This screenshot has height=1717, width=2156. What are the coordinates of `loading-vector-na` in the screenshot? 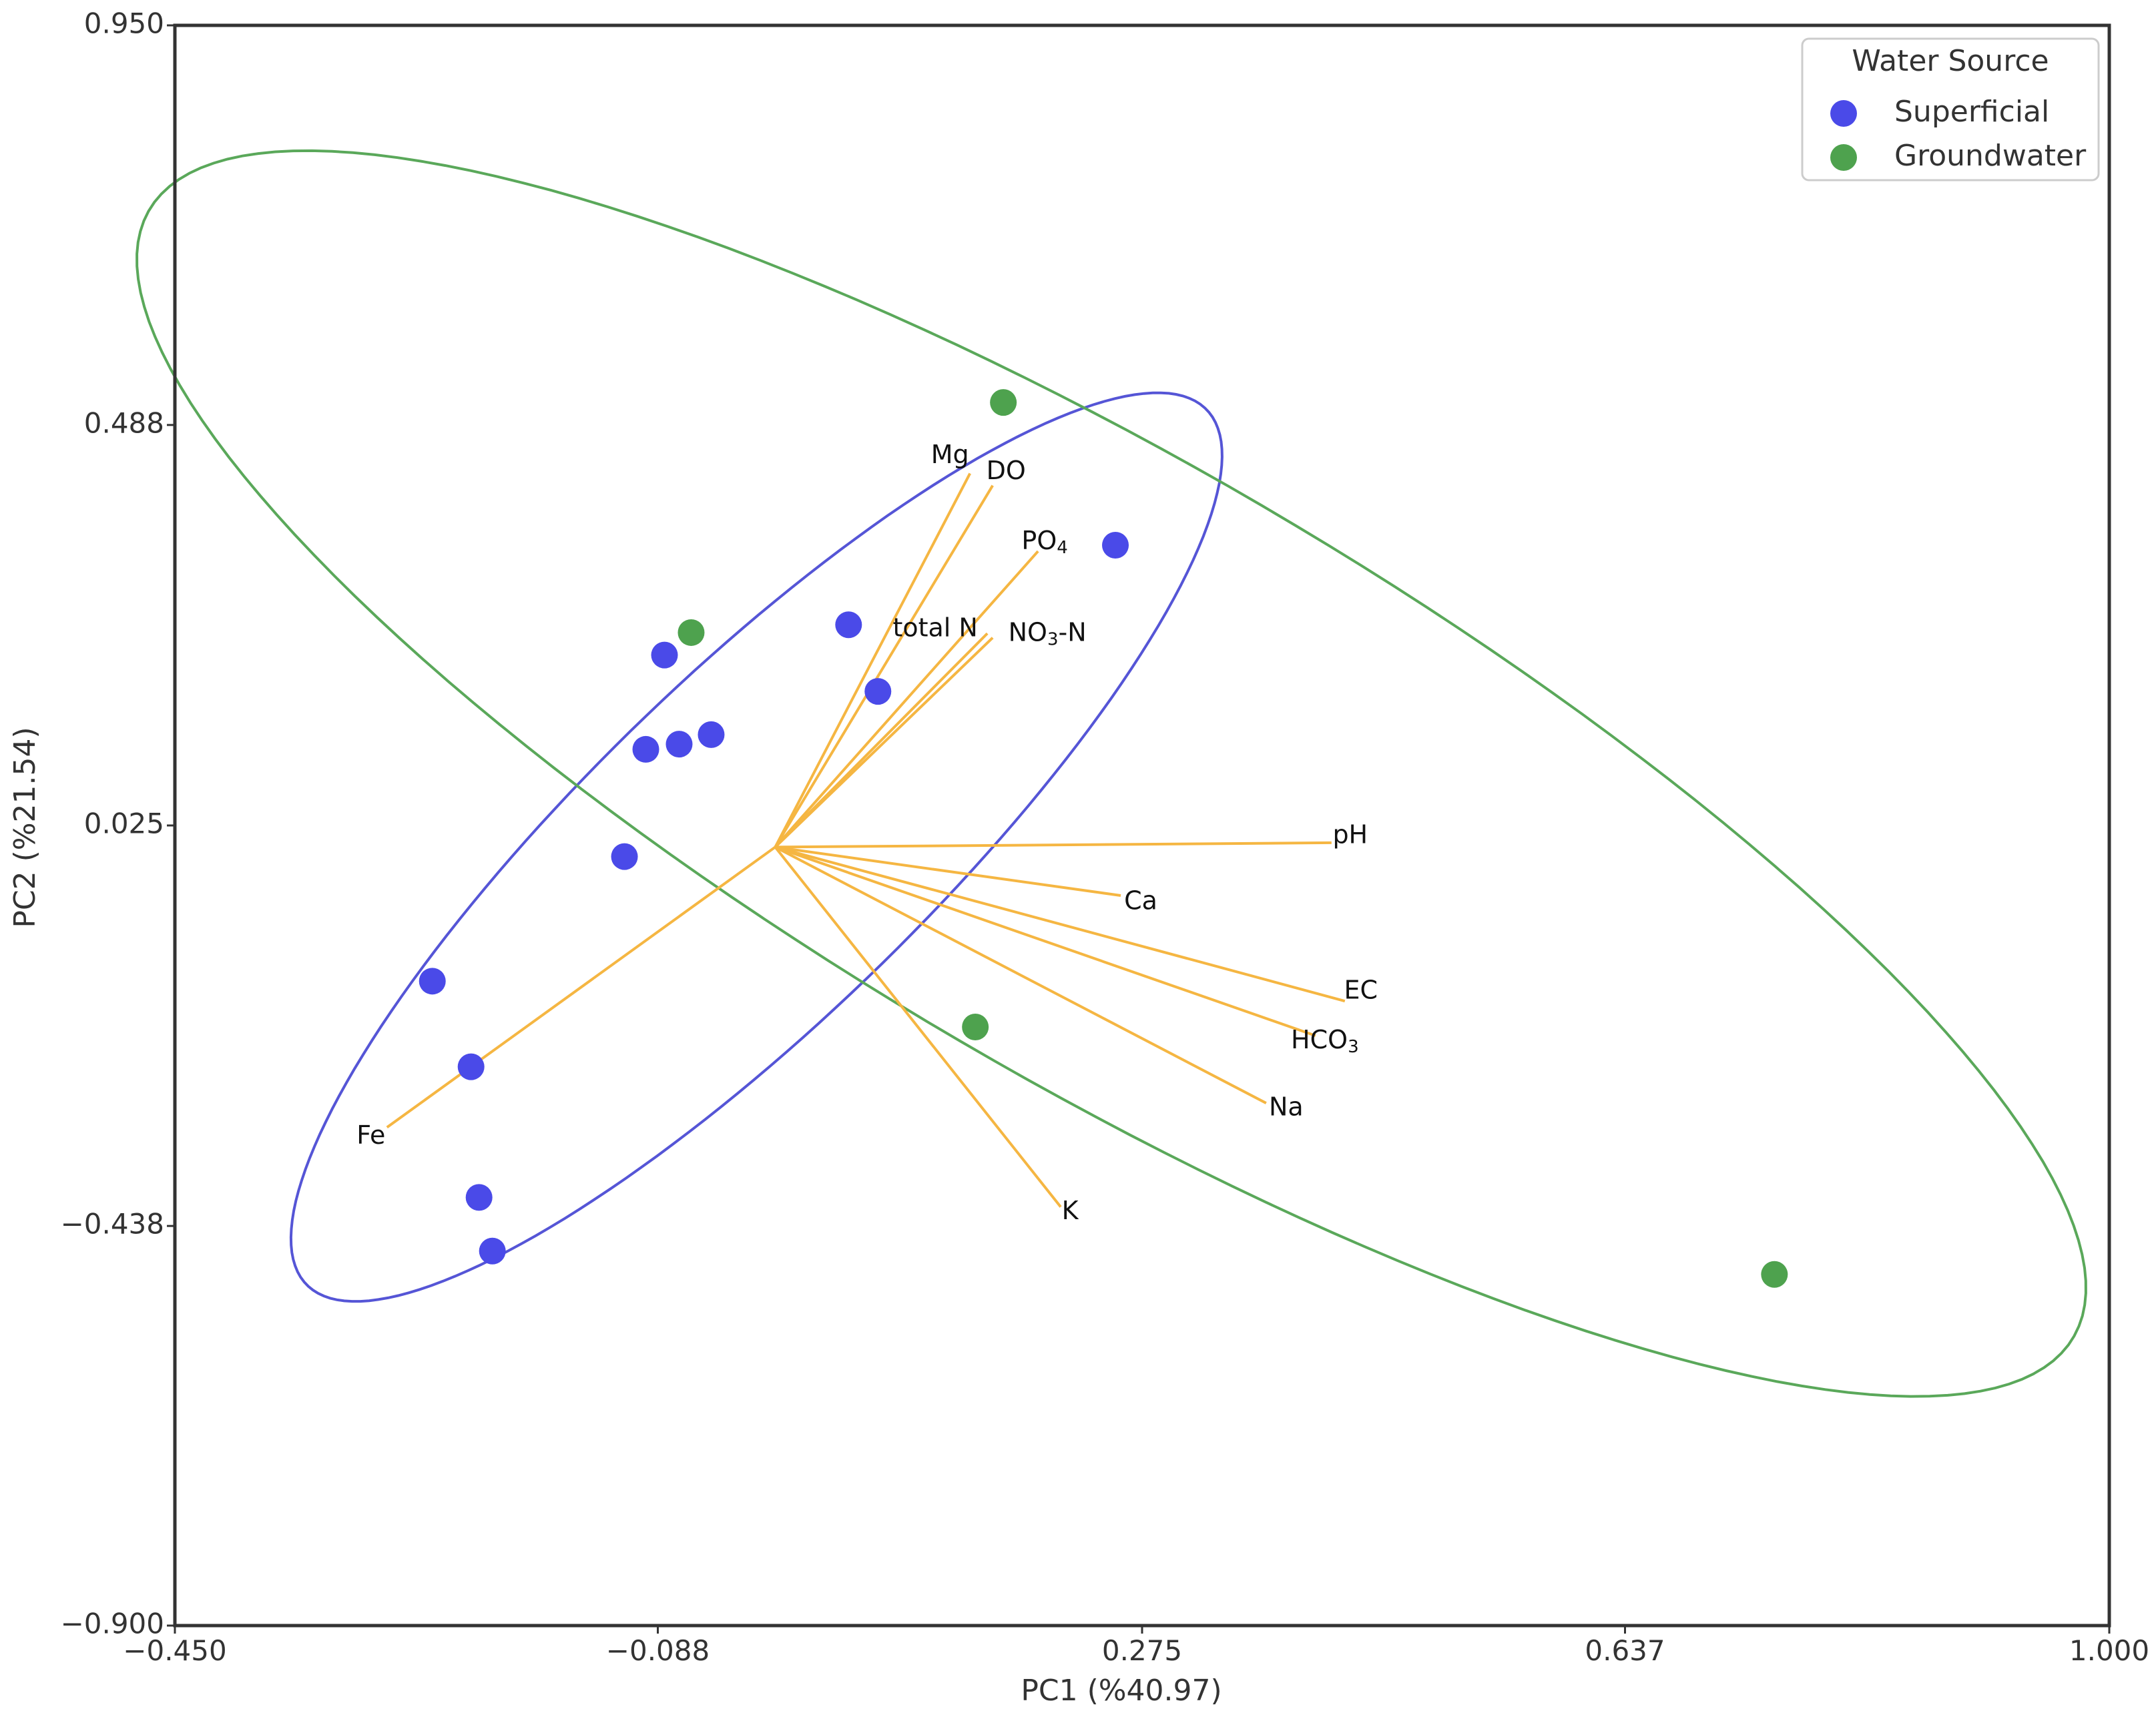 It's located at (1021, 974).